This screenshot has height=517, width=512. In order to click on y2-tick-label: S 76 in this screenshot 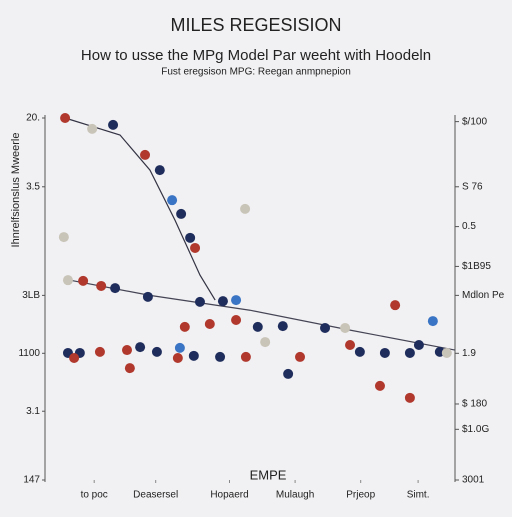, I will do `click(472, 186)`.